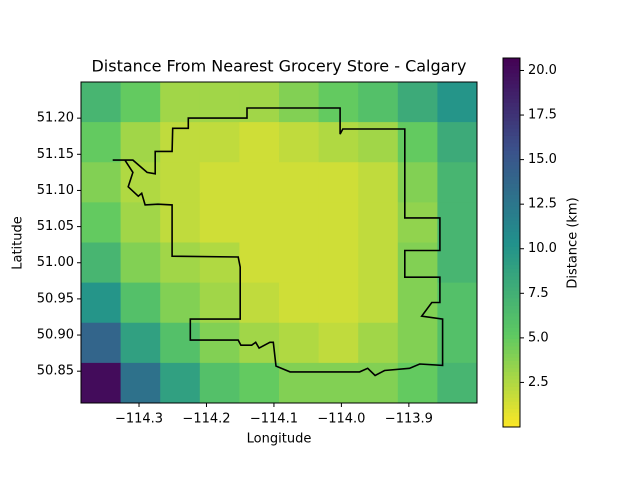  What do you see at coordinates (55, 154) in the screenshot?
I see `y-tick-label: 51.15` at bounding box center [55, 154].